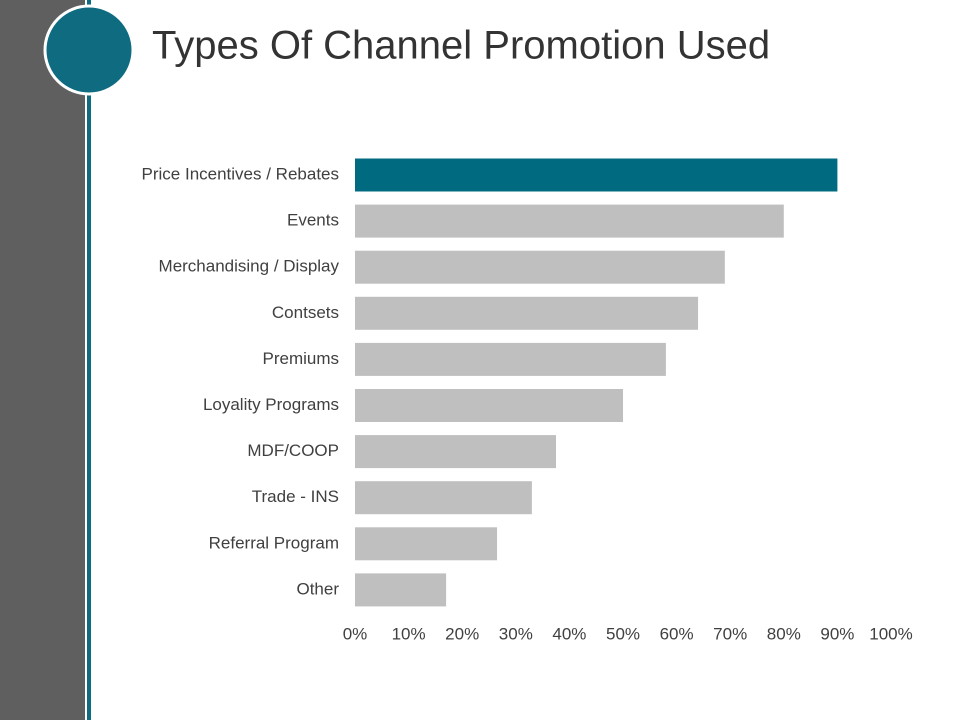 Image resolution: width=960 pixels, height=720 pixels. What do you see at coordinates (295, 496) in the screenshot?
I see `y-tick-label: Trade - INS` at bounding box center [295, 496].